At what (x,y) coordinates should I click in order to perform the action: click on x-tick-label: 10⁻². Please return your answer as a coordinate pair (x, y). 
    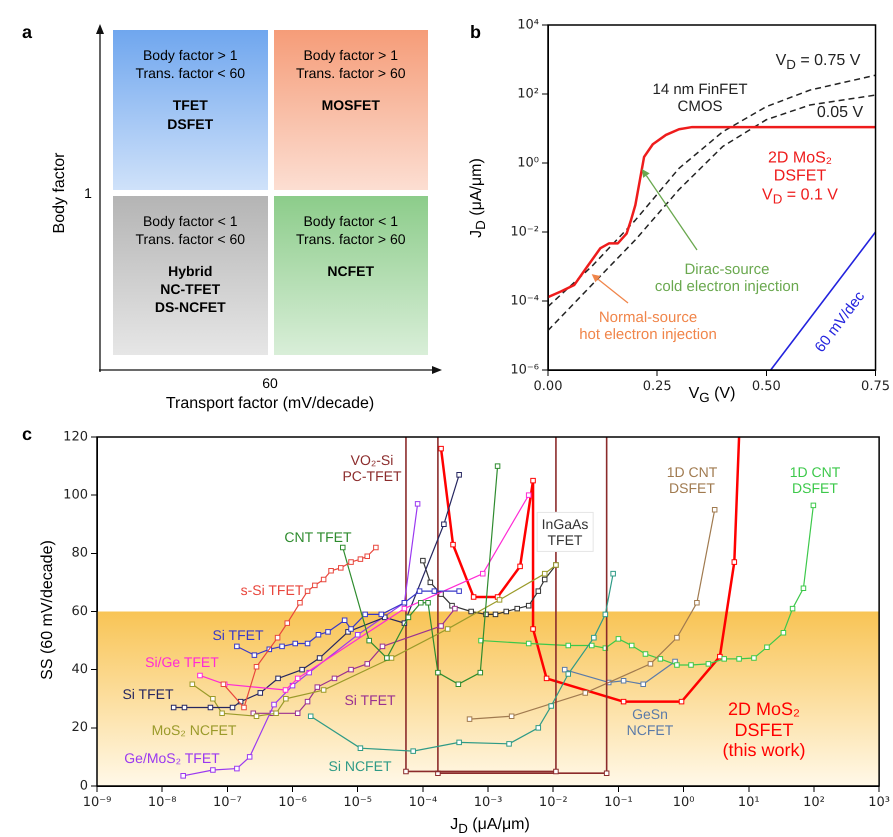
    Looking at the image, I should click on (553, 802).